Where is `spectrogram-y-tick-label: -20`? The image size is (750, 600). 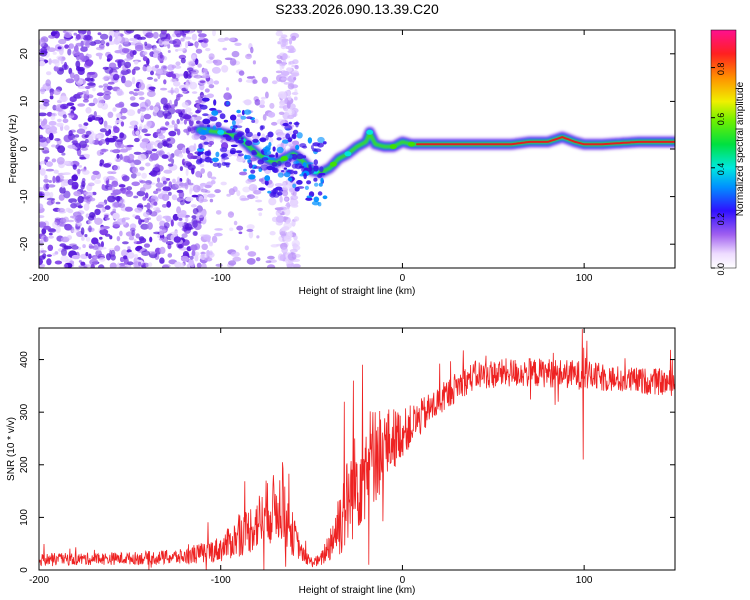
spectrogram-y-tick-label: -20 is located at coordinates (24, 244).